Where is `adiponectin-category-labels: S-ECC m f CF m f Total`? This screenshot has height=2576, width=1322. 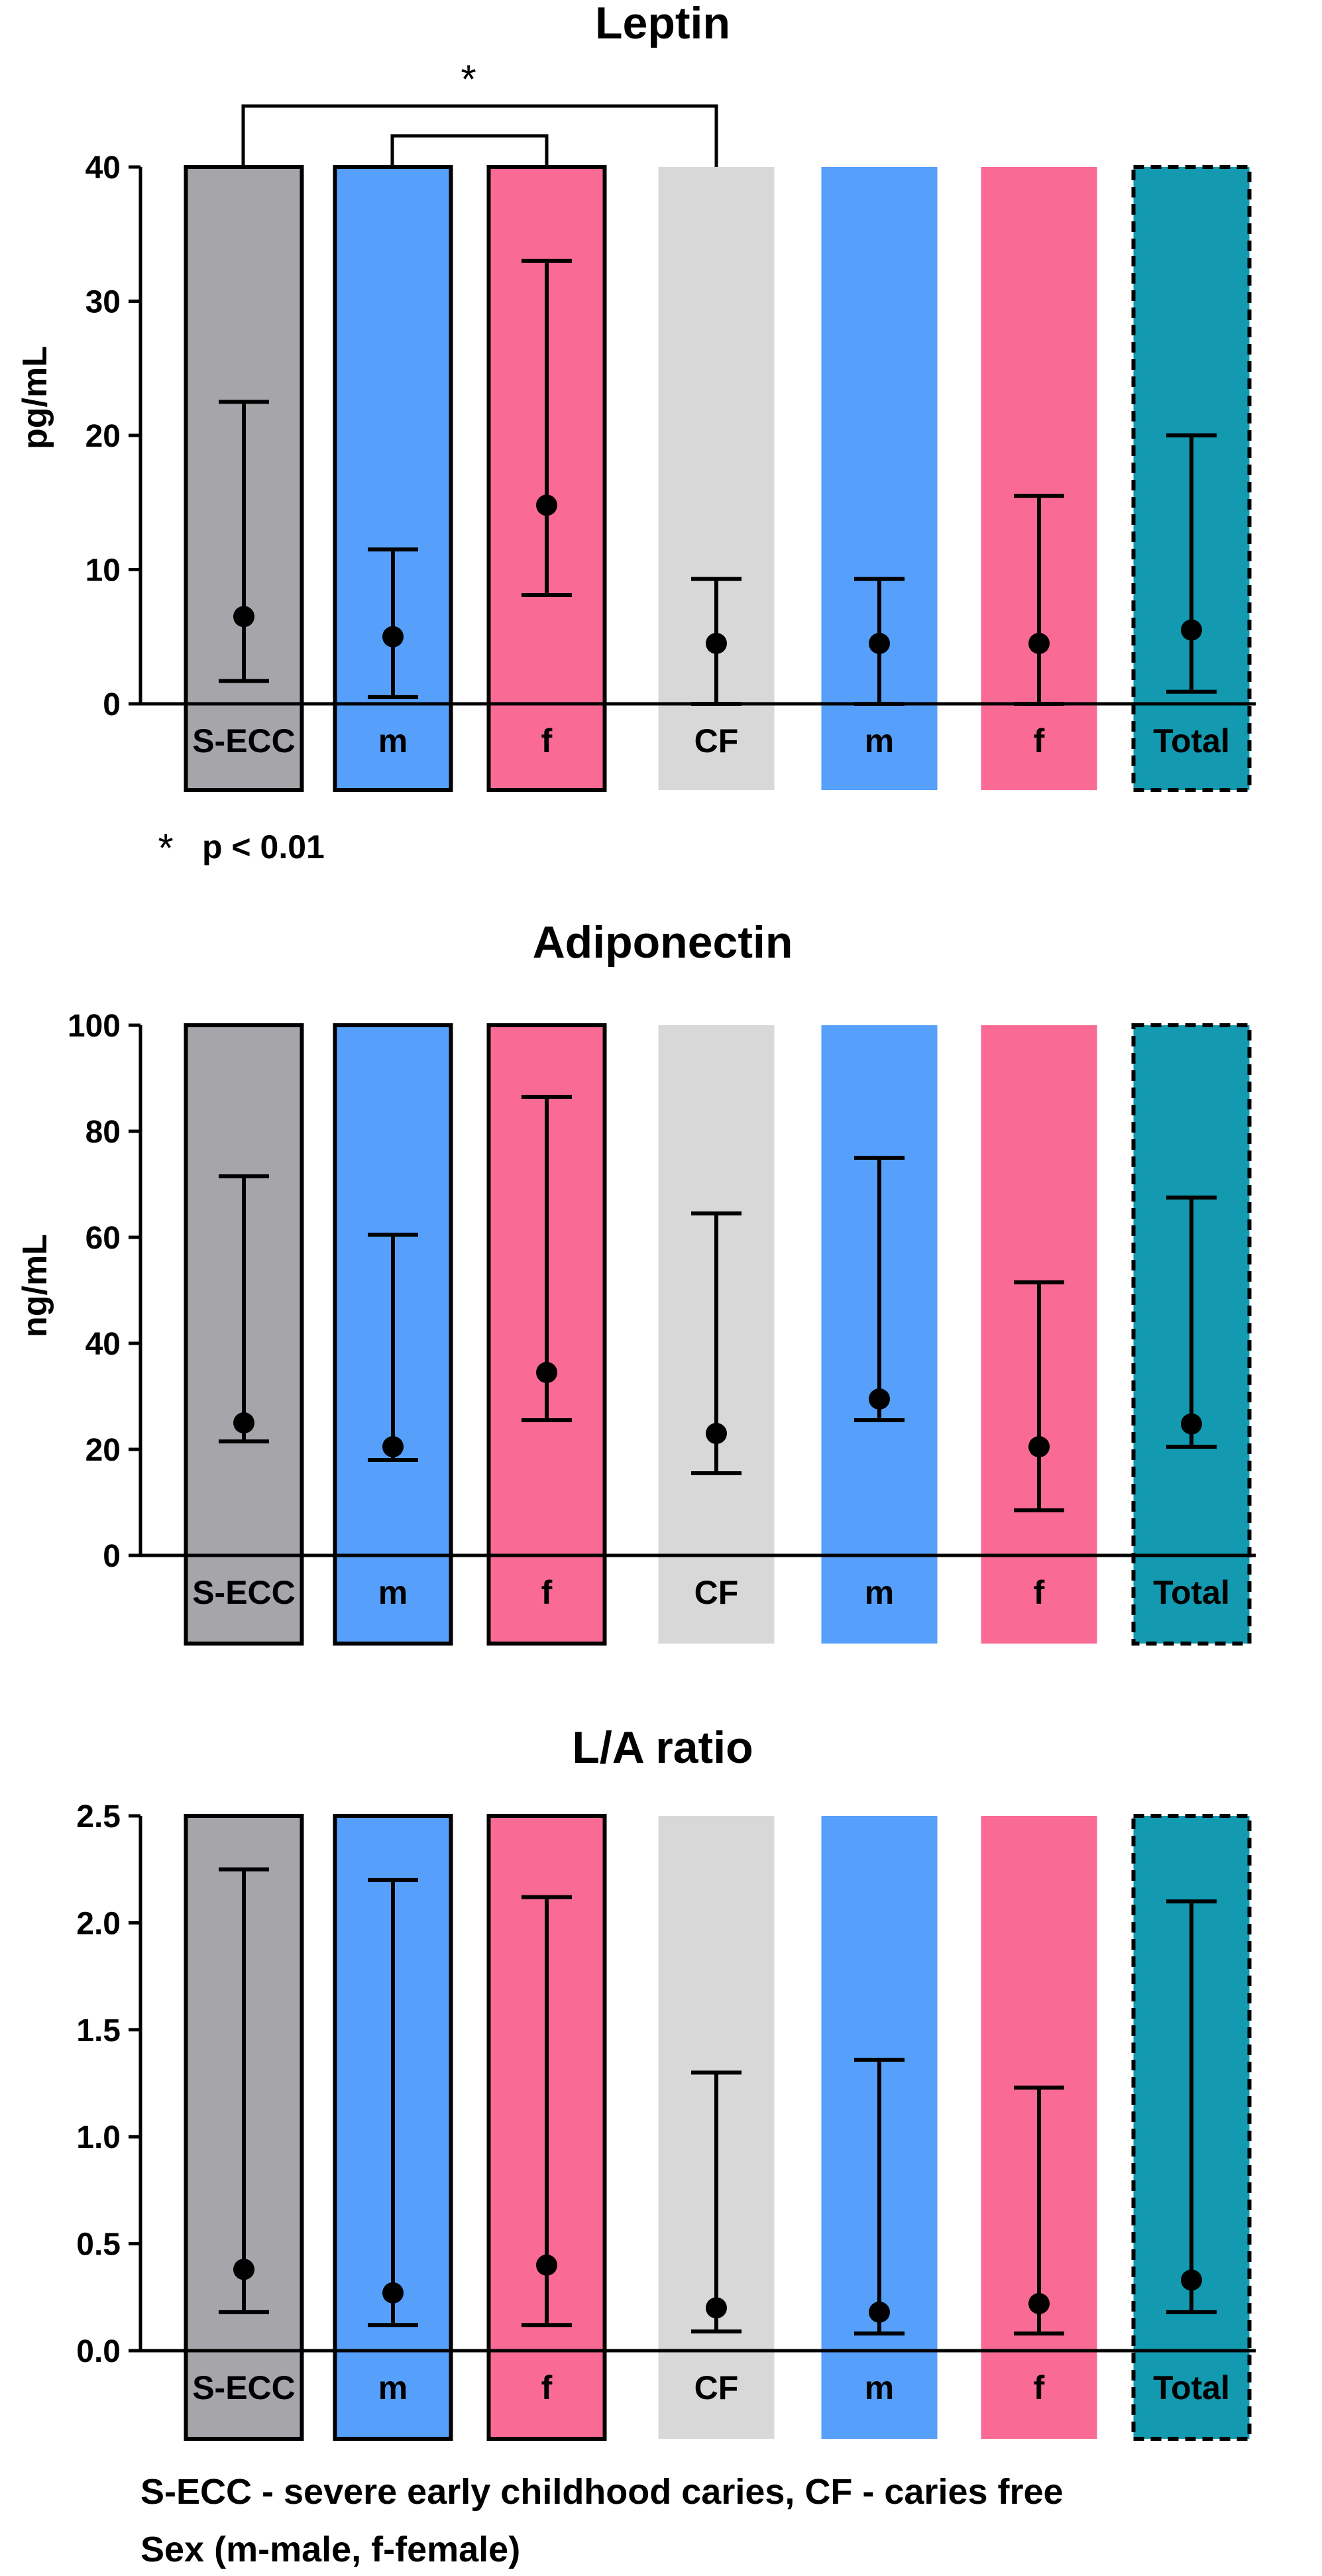 adiponectin-category-labels: S-ECC m f CF m f Total is located at coordinates (711, 1593).